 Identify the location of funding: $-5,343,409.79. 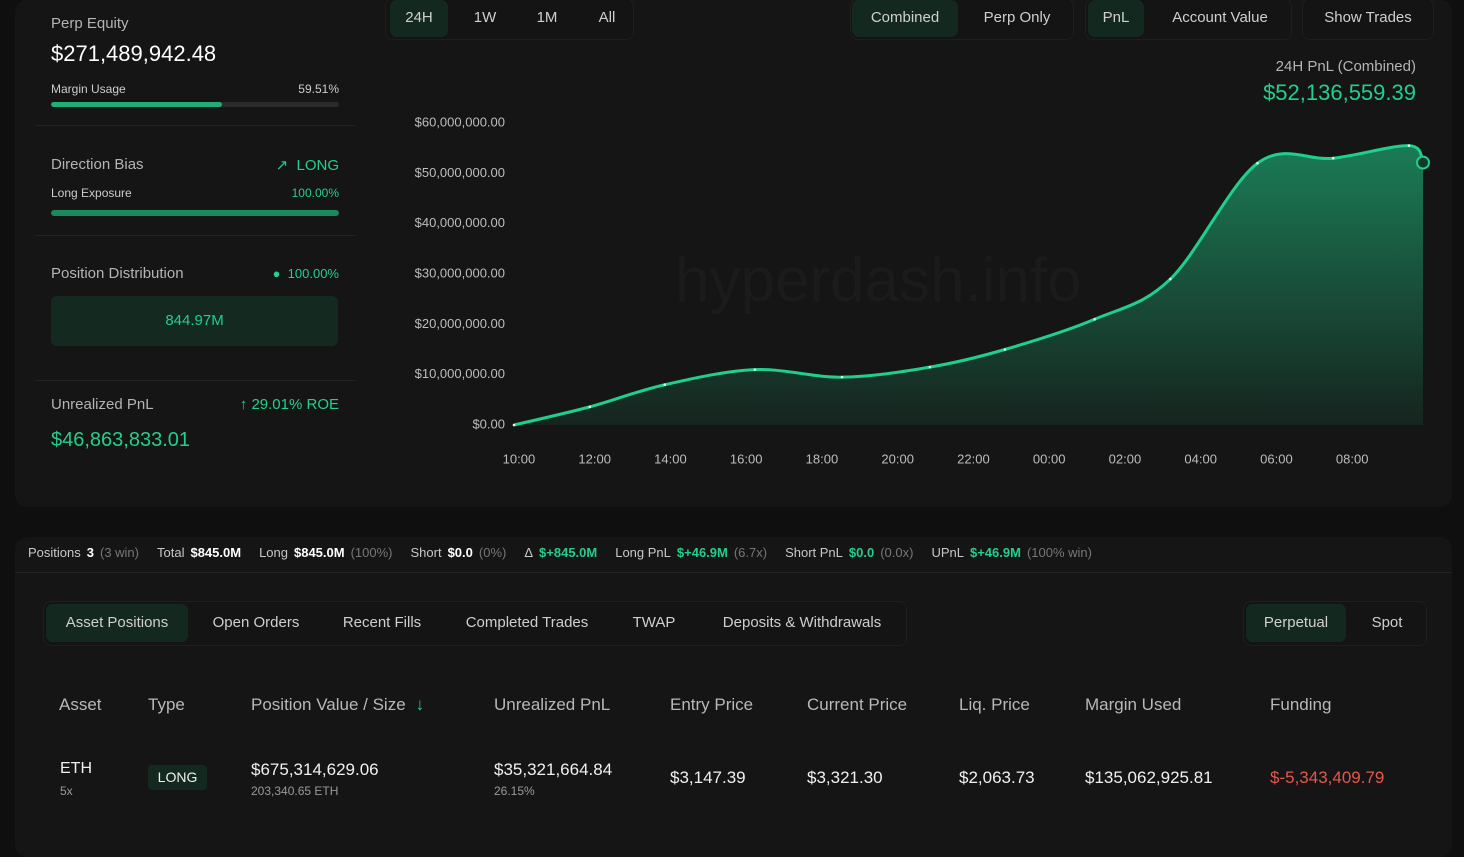
(1327, 777).